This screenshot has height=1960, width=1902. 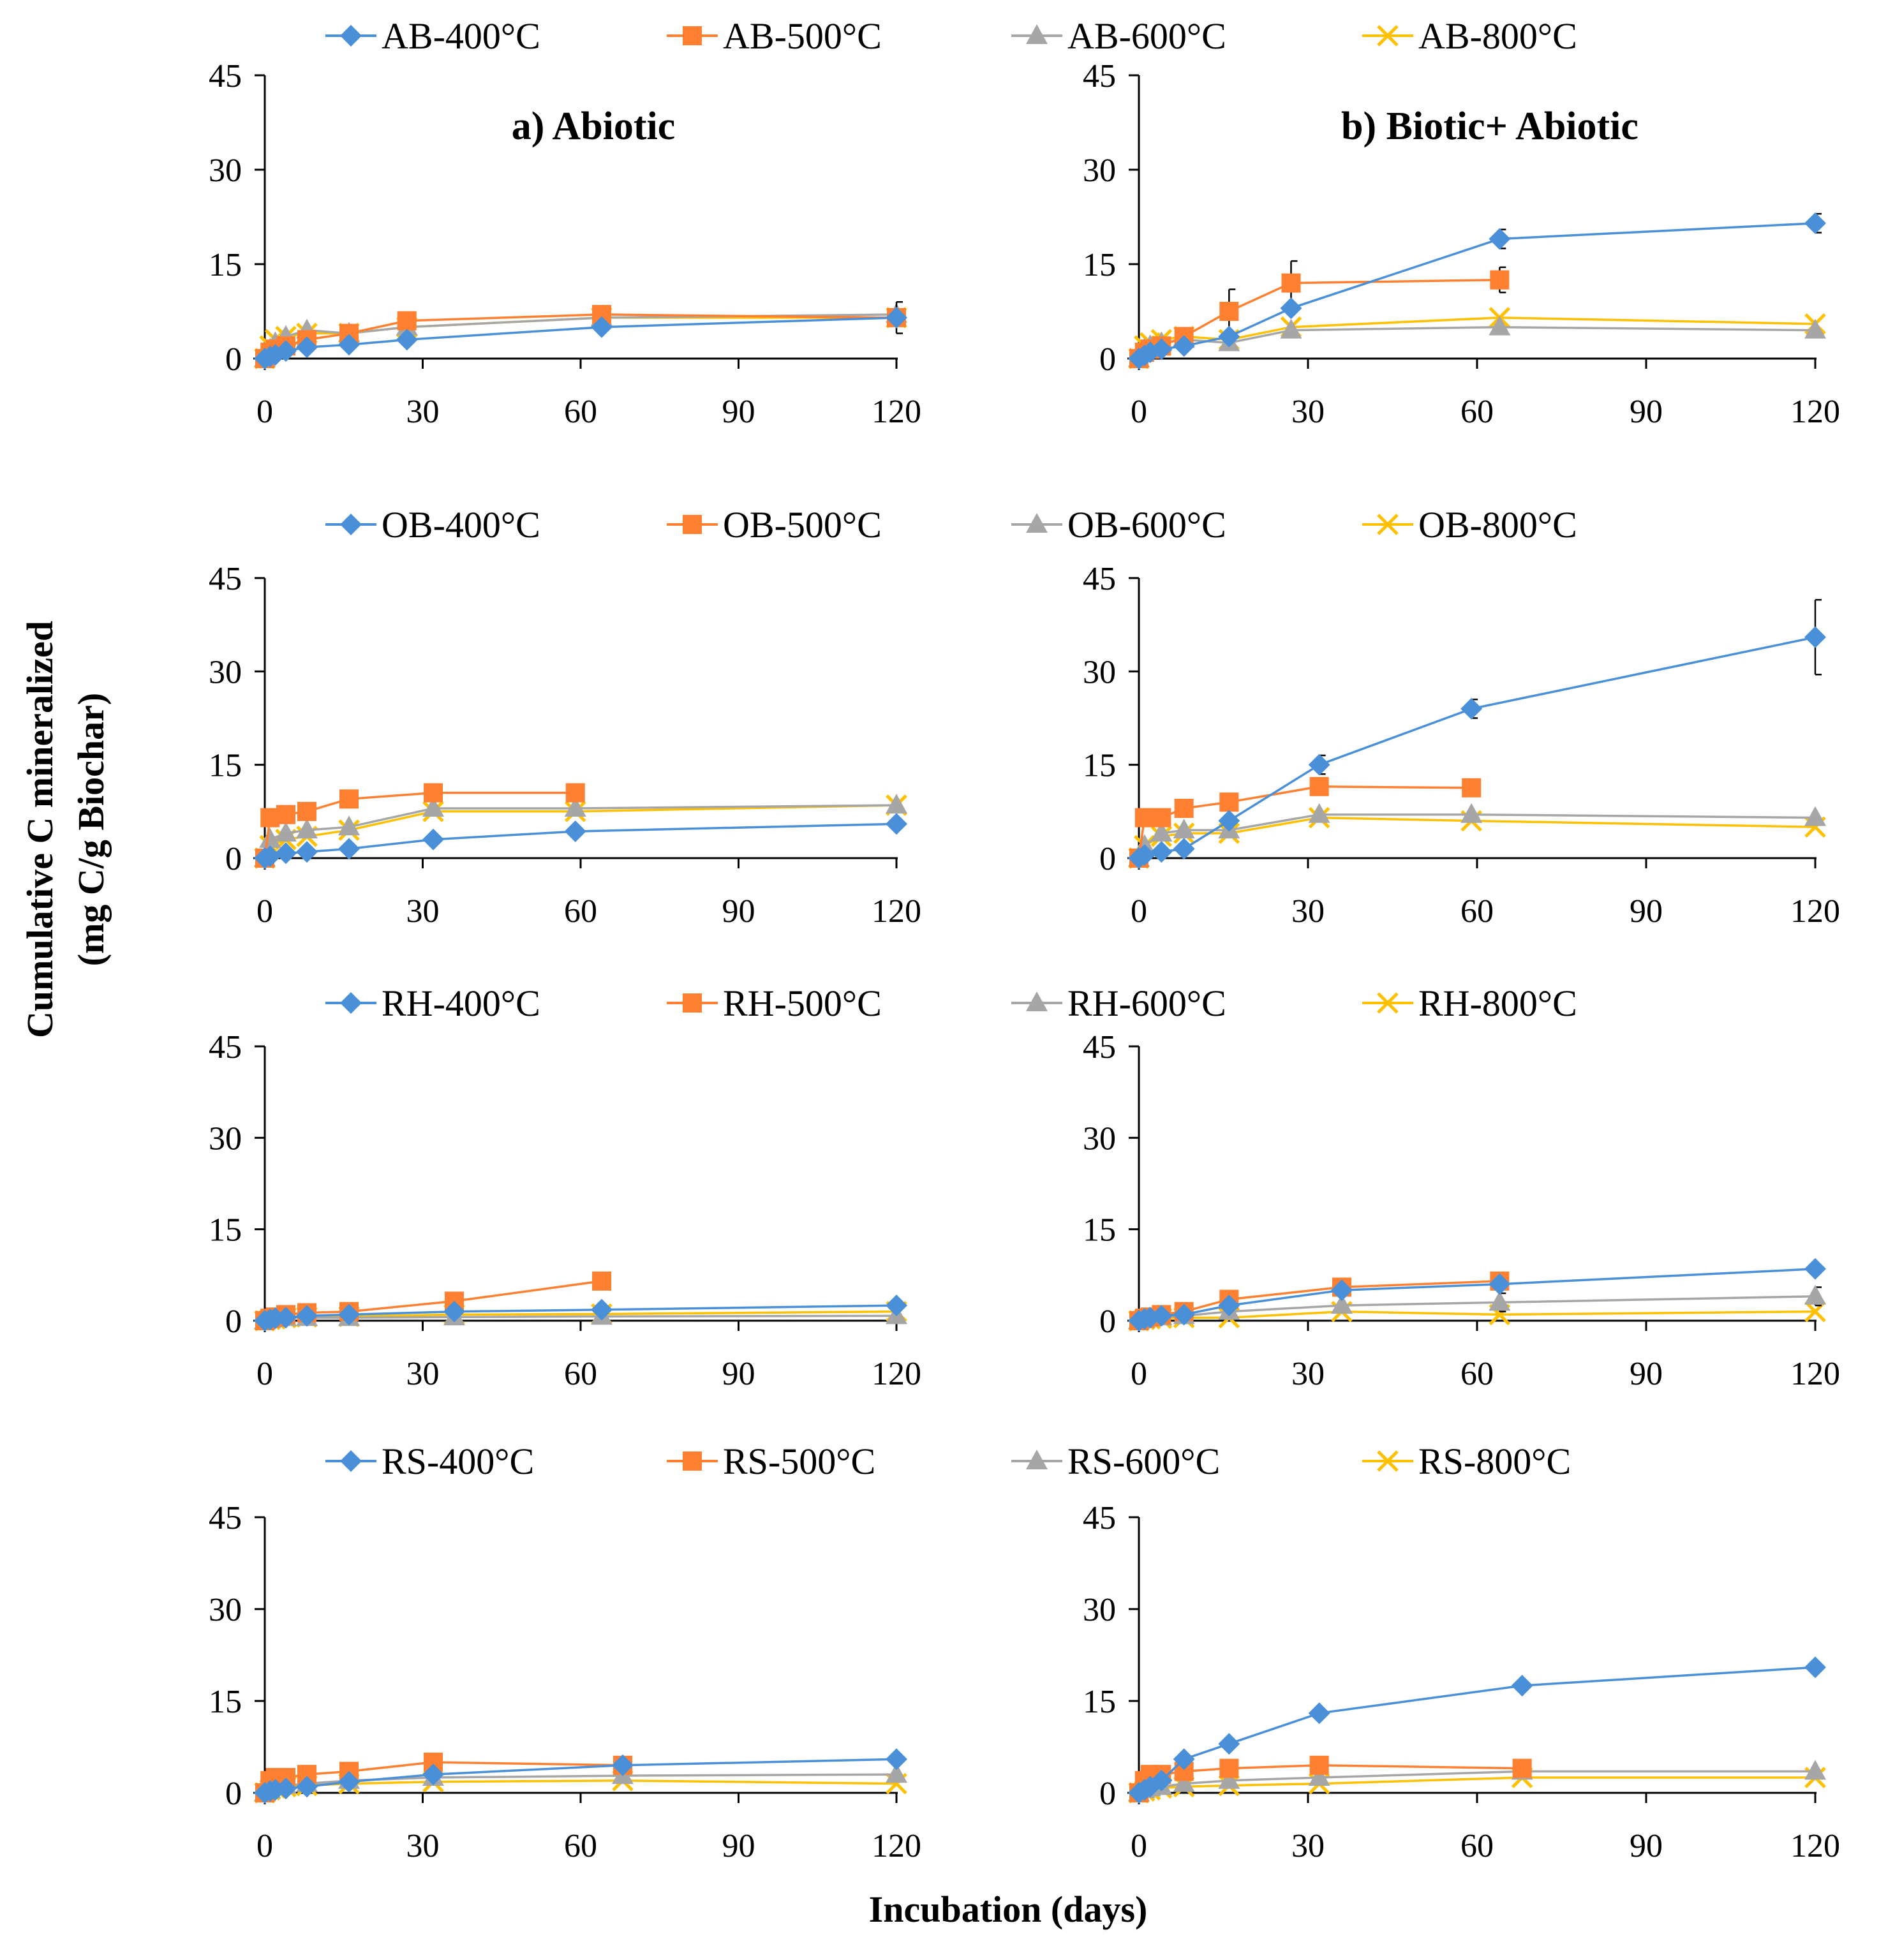 What do you see at coordinates (802, 525) in the screenshot?
I see `legend-label: OB-500°C` at bounding box center [802, 525].